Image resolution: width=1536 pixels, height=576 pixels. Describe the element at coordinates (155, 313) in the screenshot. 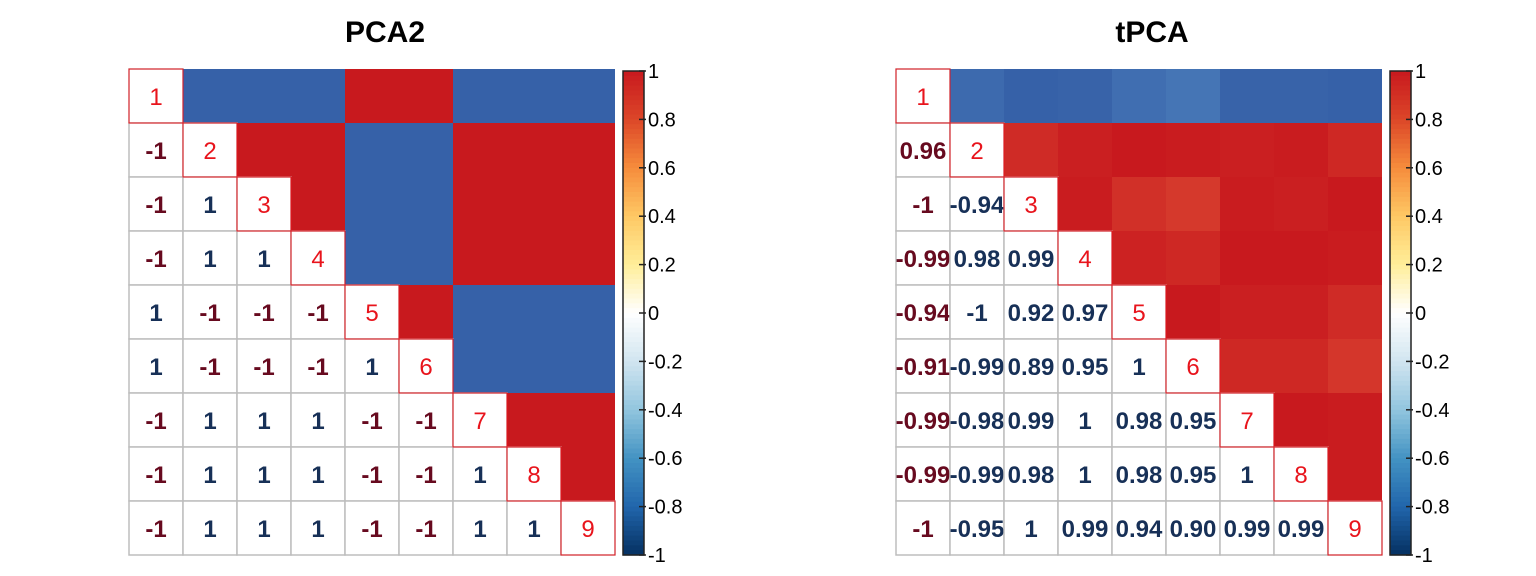

I see `corr-label-5-1: 1` at that location.